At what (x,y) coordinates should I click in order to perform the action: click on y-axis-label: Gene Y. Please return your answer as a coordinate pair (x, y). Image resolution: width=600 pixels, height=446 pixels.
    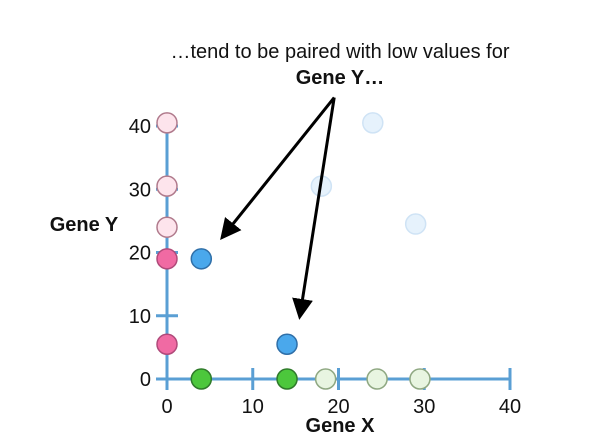
    Looking at the image, I should click on (84, 225).